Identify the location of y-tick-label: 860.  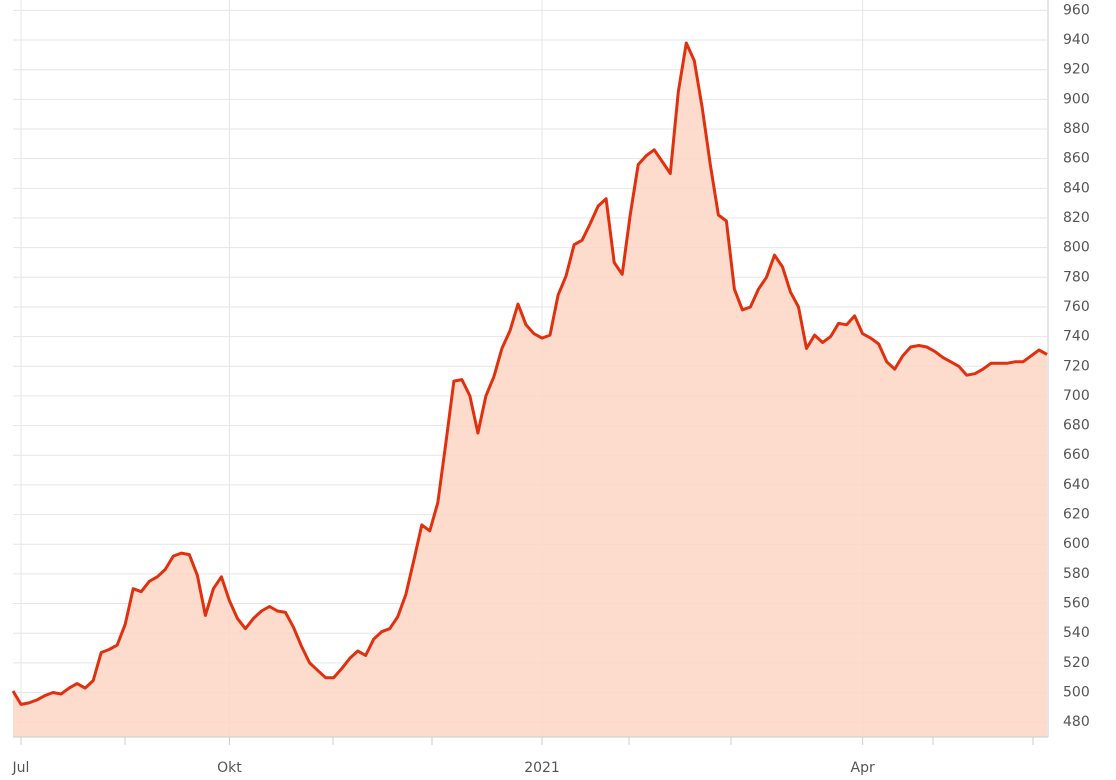
(1076, 159).